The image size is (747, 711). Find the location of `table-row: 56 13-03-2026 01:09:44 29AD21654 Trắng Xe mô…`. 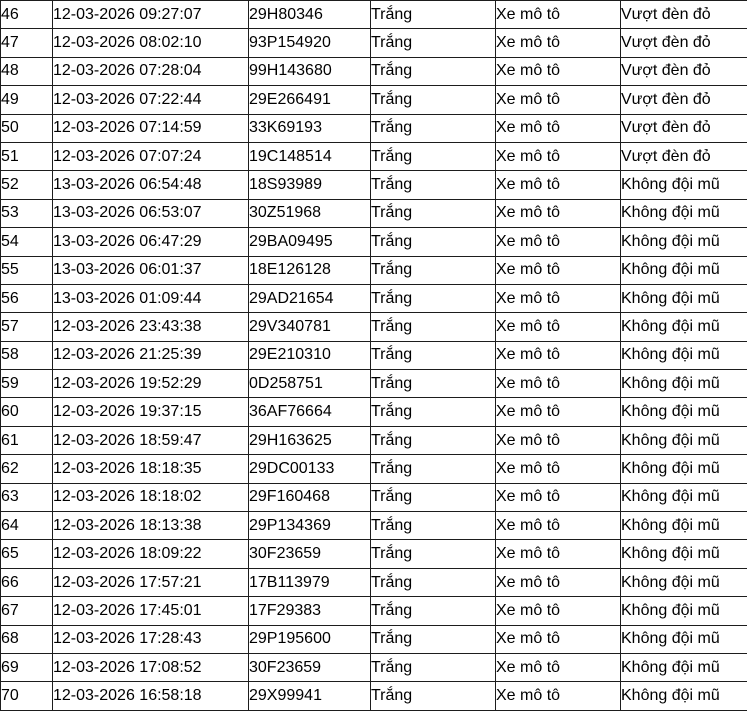

table-row: 56 13-03-2026 01:09:44 29AD21654 Trắng Xe mô… is located at coordinates (373, 298).